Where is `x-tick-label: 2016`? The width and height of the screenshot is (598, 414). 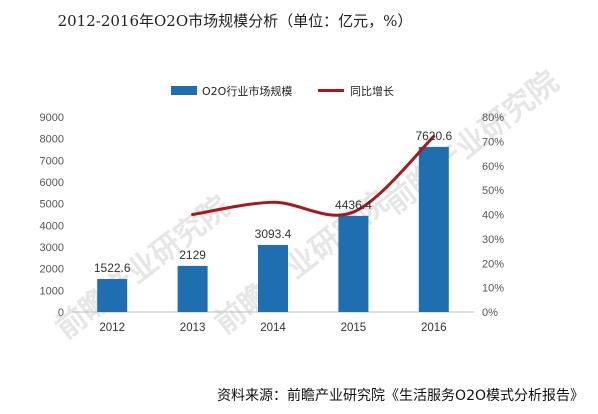
x-tick-label: 2016 is located at coordinates (434, 328).